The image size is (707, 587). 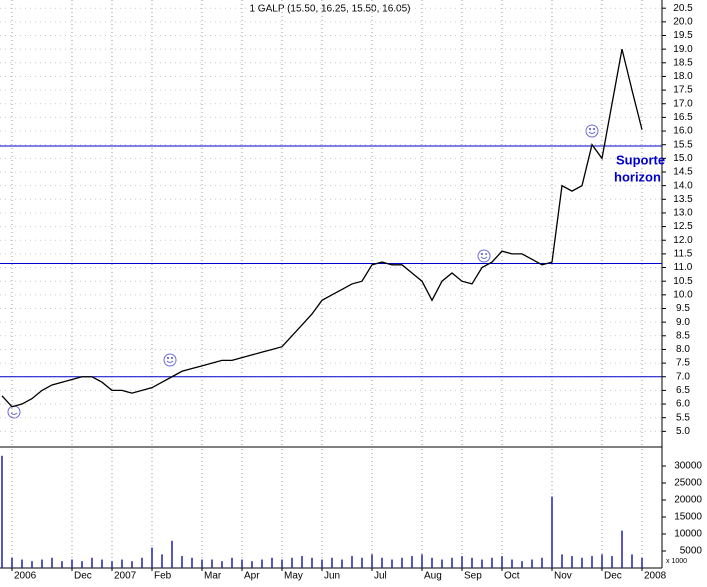 What do you see at coordinates (683, 90) in the screenshot?
I see `y-tick-label: 17.5` at bounding box center [683, 90].